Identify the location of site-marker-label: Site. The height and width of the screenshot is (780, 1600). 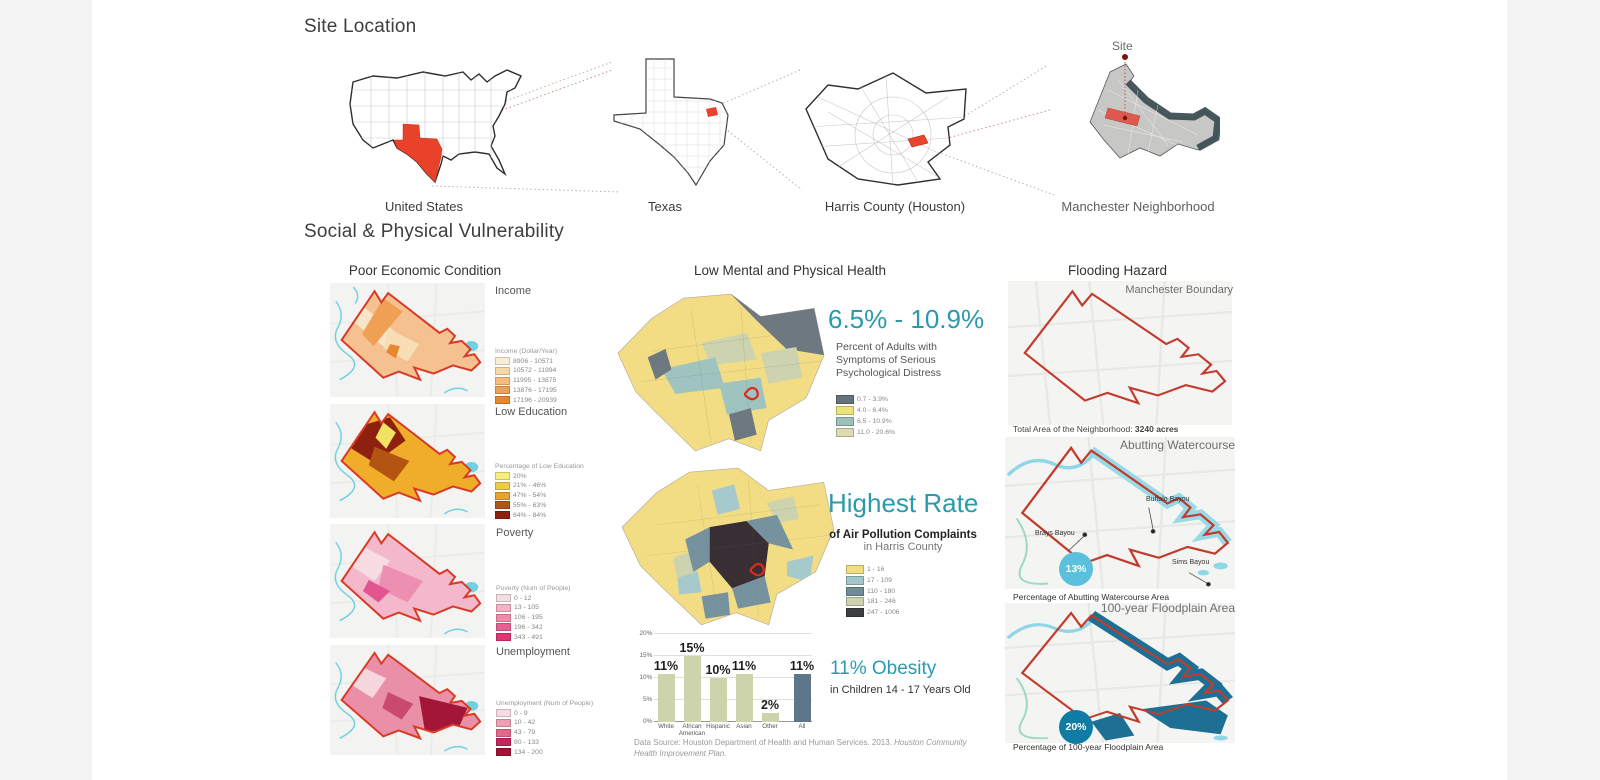
(1122, 46).